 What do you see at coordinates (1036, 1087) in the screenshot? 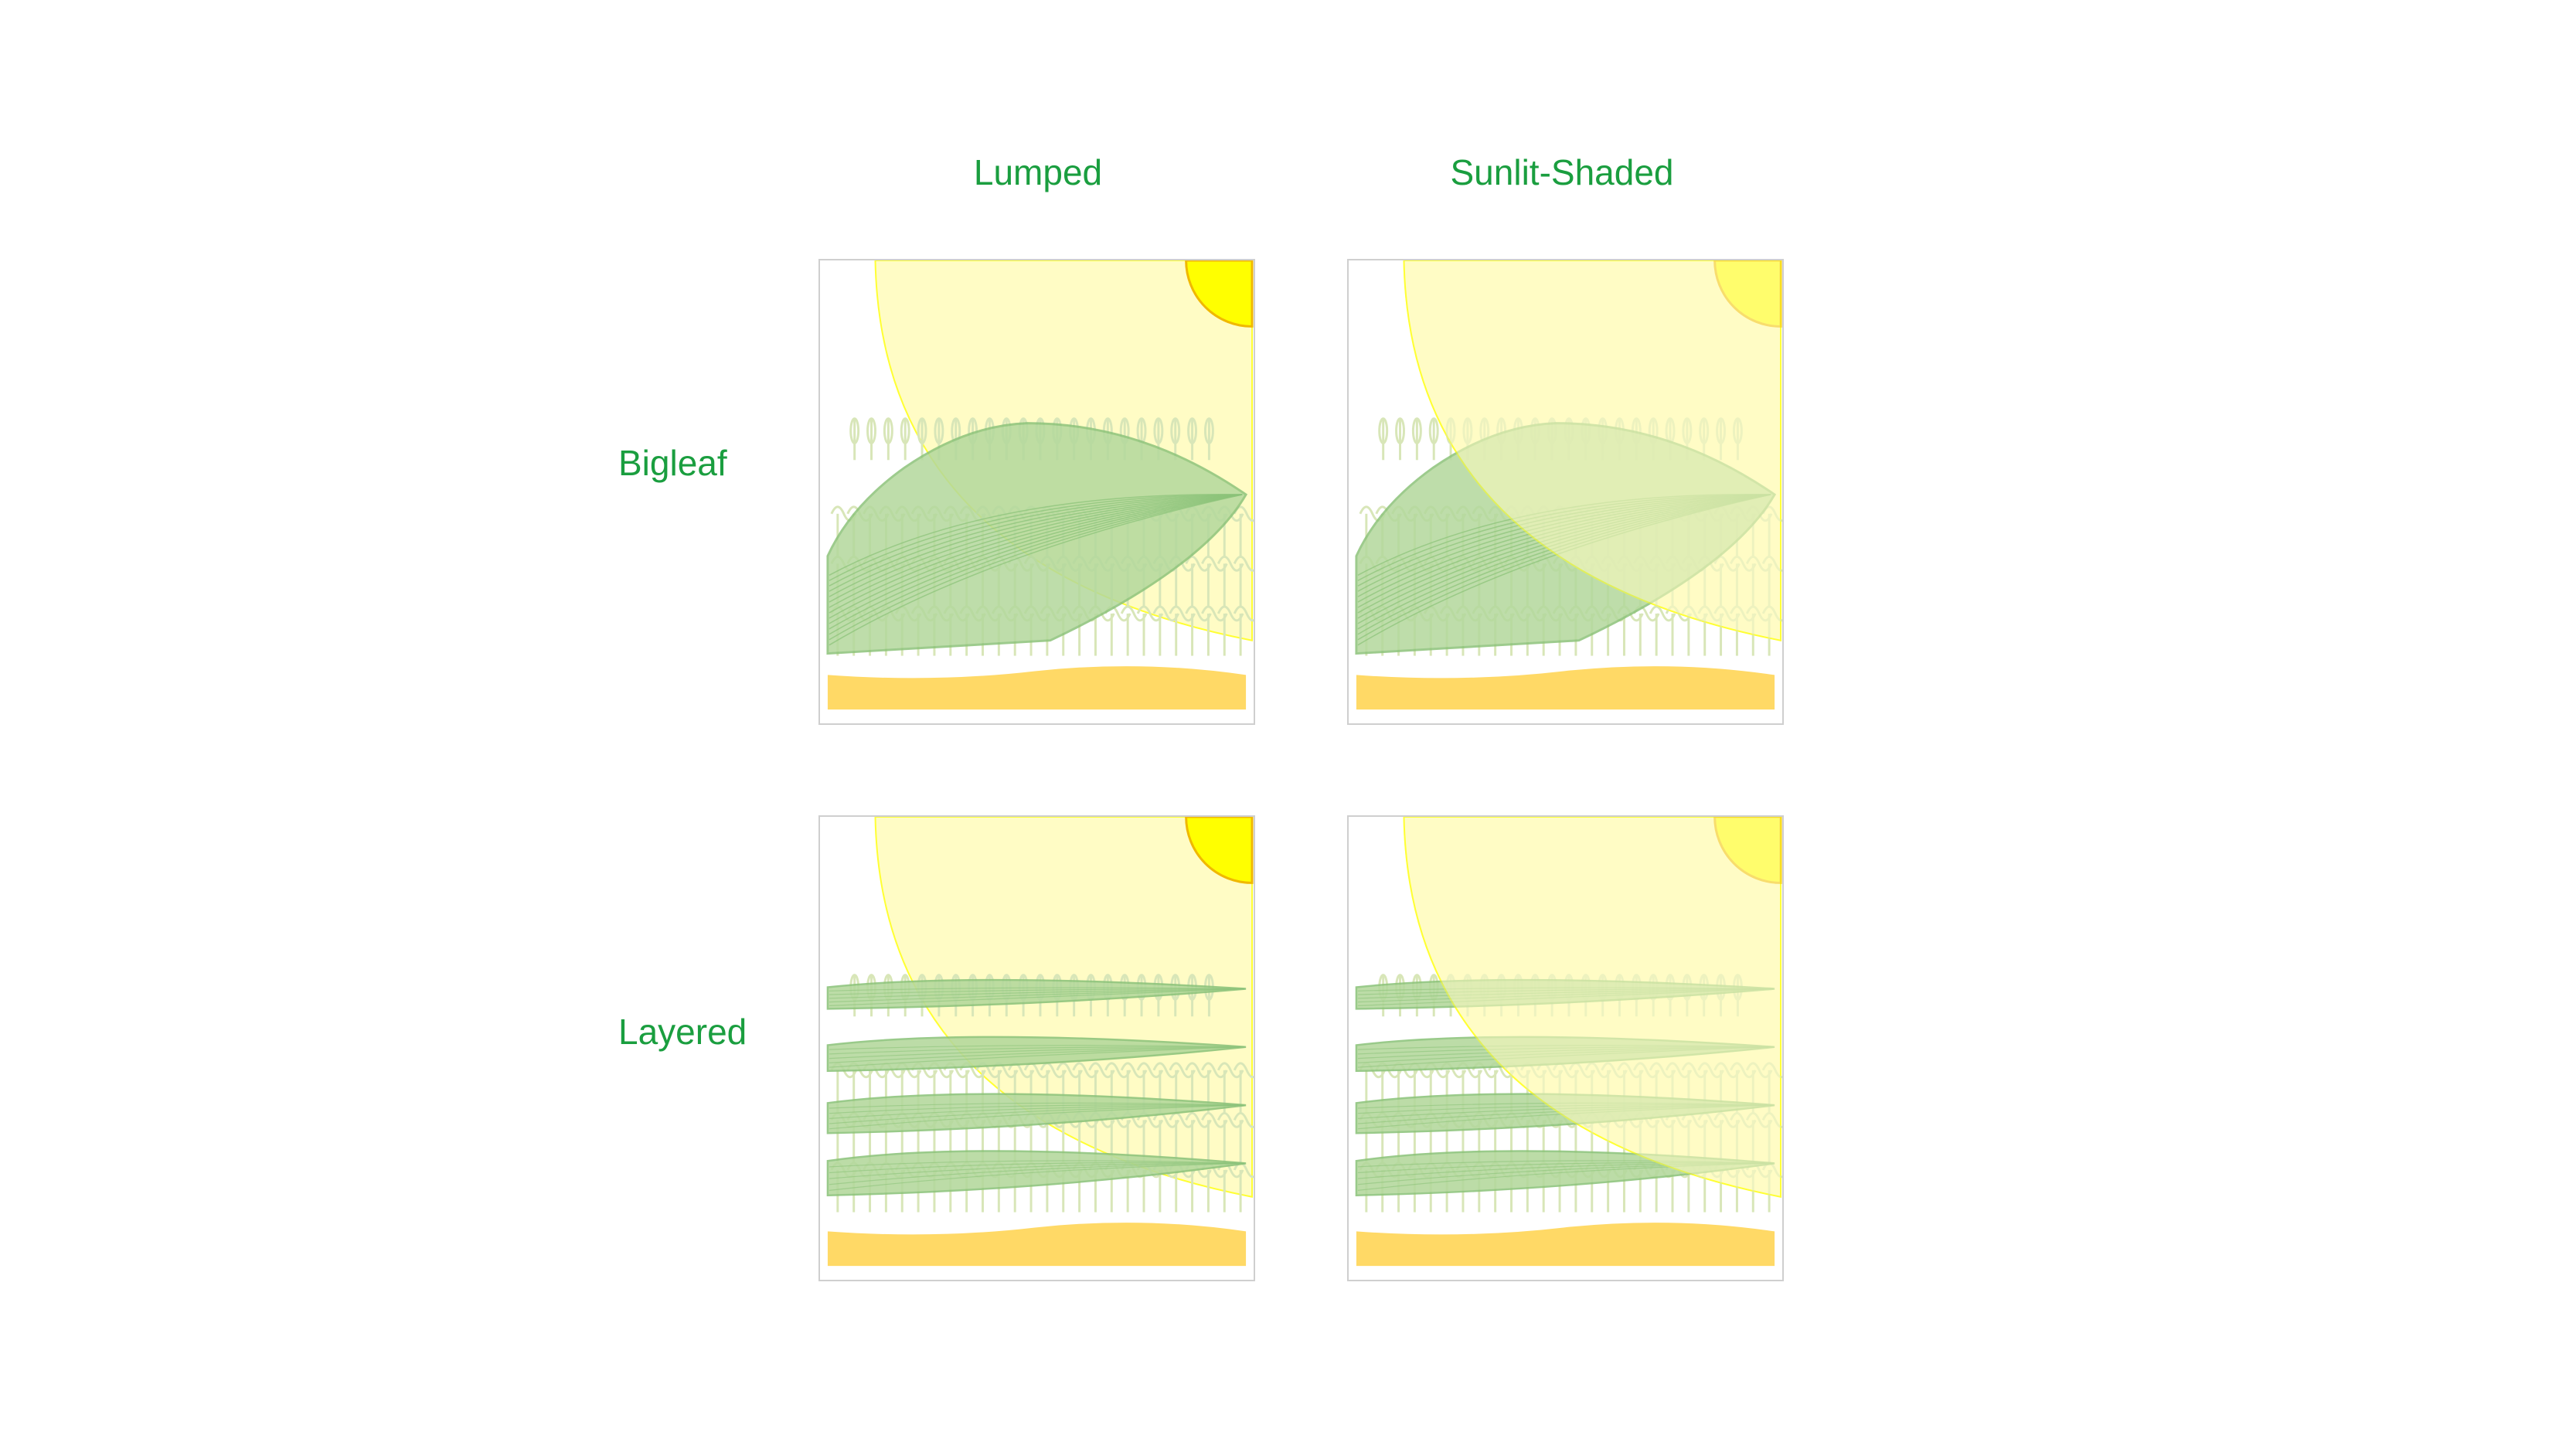
I see `leaf-layers` at bounding box center [1036, 1087].